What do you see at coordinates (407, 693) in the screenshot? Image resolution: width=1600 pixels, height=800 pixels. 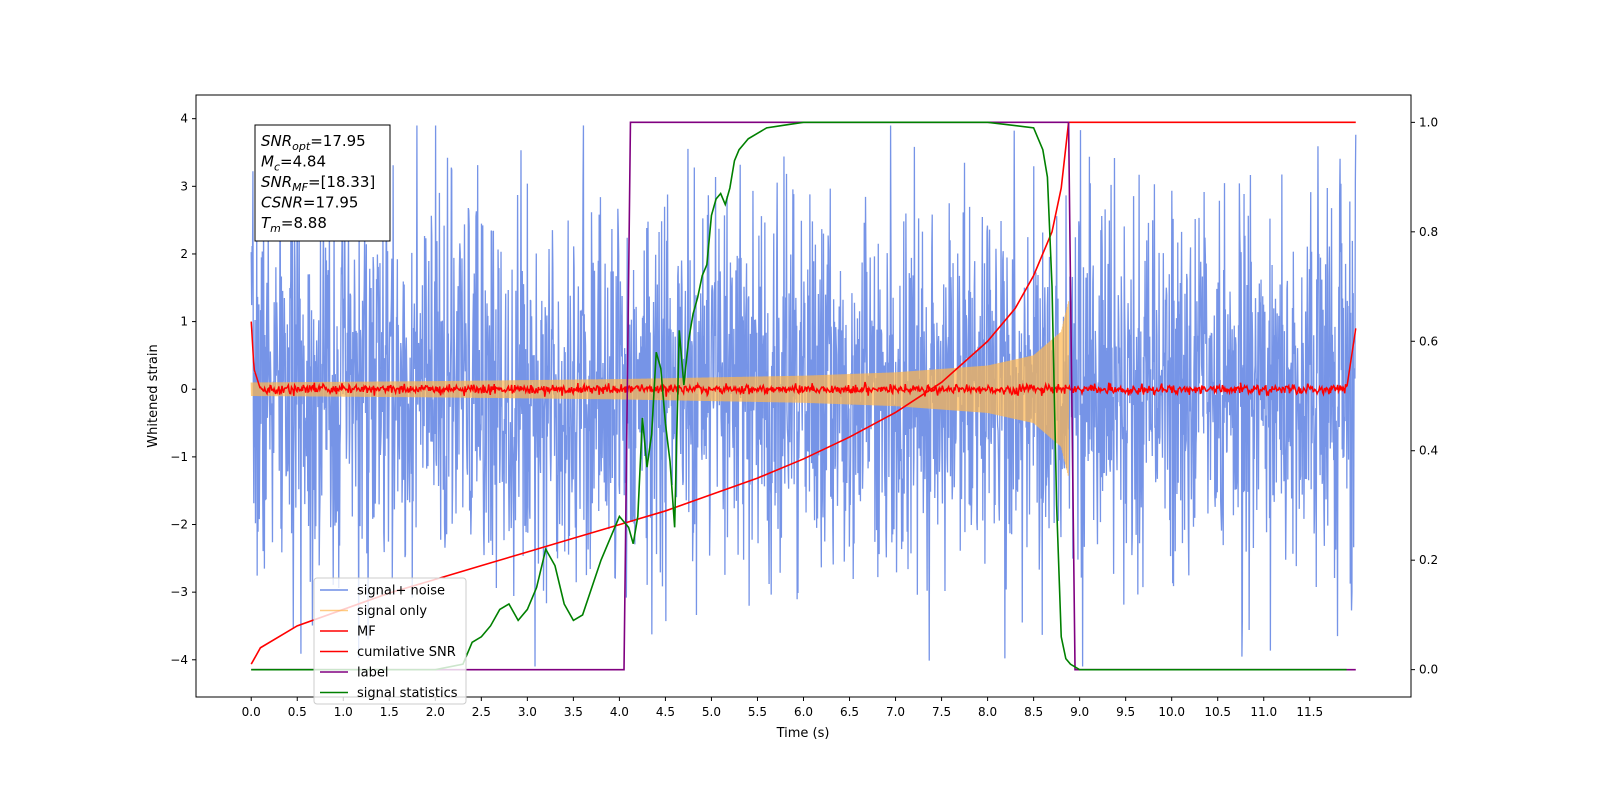 I see `legend-label: signal statistics` at bounding box center [407, 693].